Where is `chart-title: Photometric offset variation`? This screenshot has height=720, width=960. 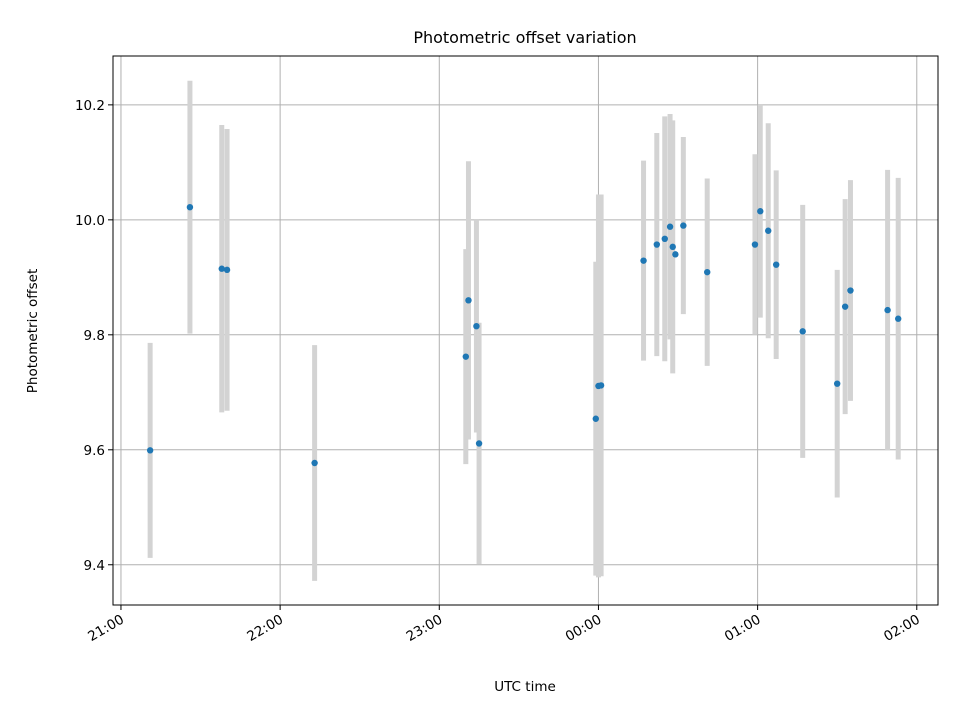 chart-title: Photometric offset variation is located at coordinates (524, 37).